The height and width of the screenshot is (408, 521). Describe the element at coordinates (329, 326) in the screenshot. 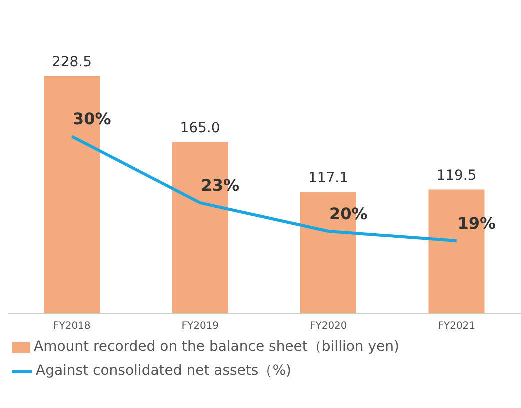

I see `x-tick-label: FY2020` at that location.